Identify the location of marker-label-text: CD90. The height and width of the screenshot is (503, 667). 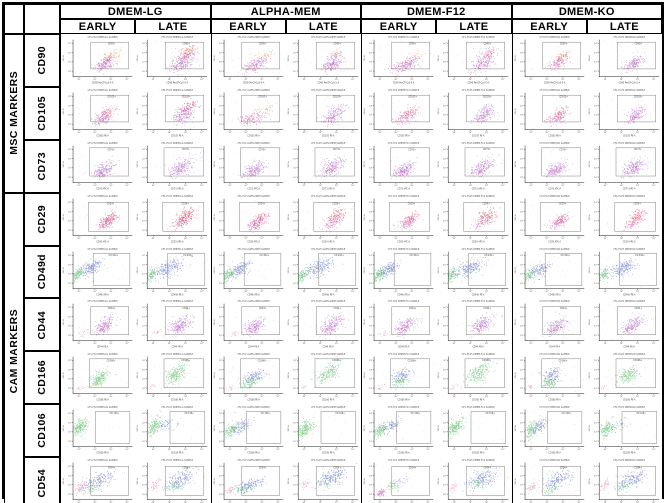
(42, 60).